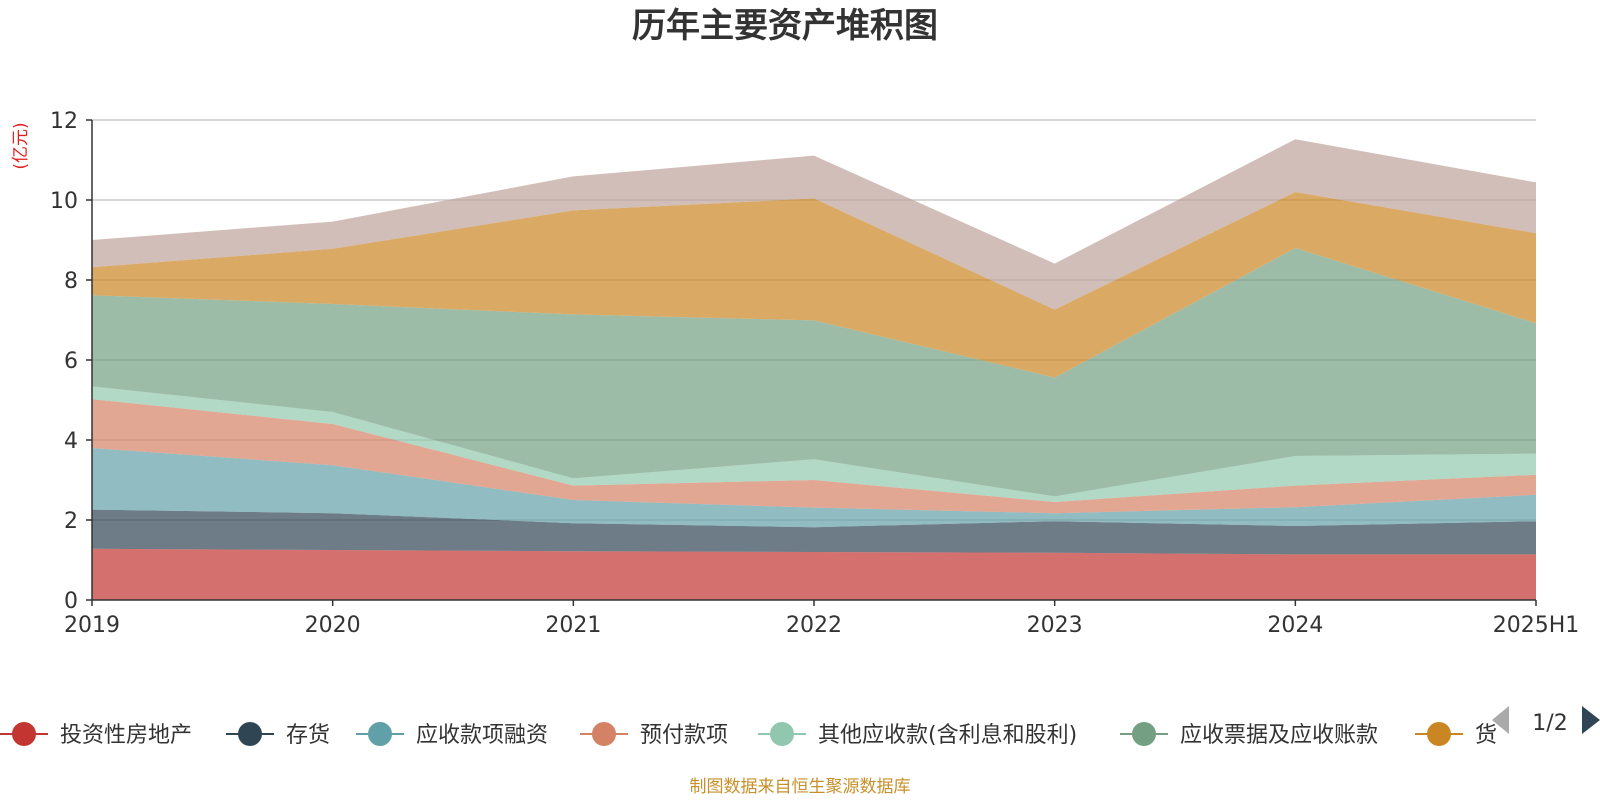 This screenshot has height=800, width=1600. Describe the element at coordinates (1486, 735) in the screenshot. I see `legend-label: 货` at that location.